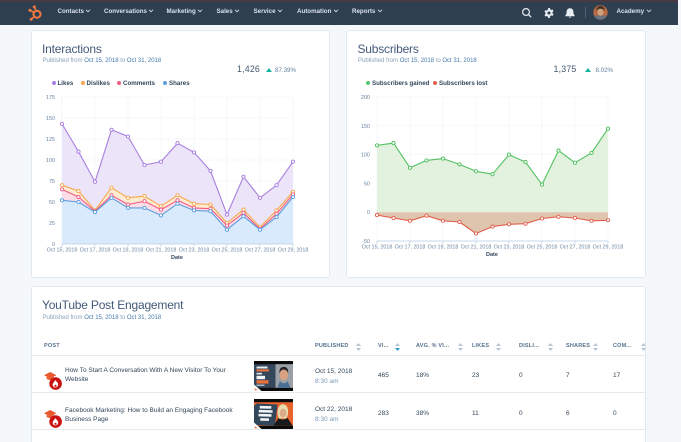  Describe the element at coordinates (366, 242) in the screenshot. I see `svg-text: -50` at that location.